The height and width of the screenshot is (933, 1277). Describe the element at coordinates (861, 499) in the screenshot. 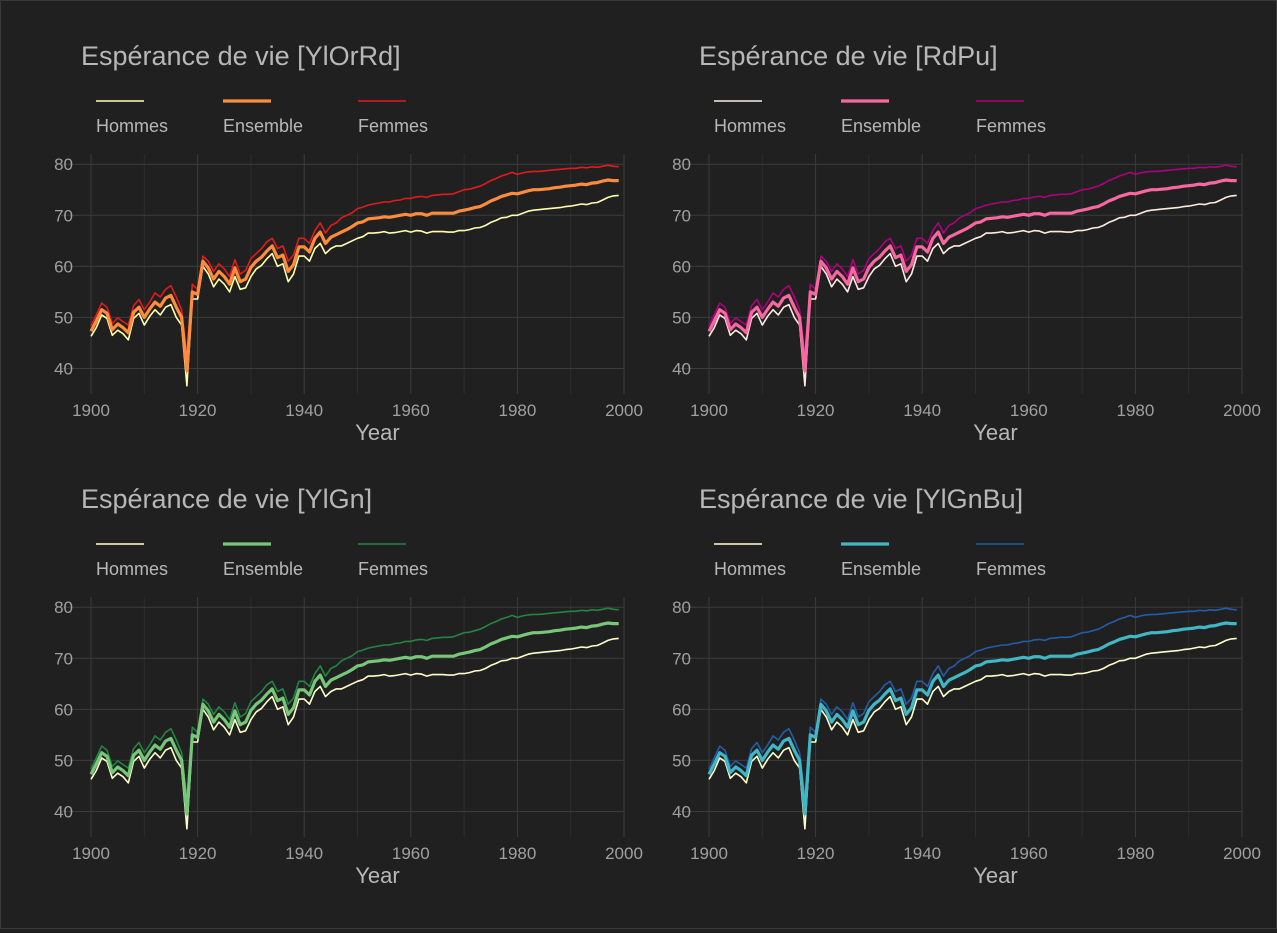

I see `chart-title: Espérance de vie [YlGnBu]` at that location.